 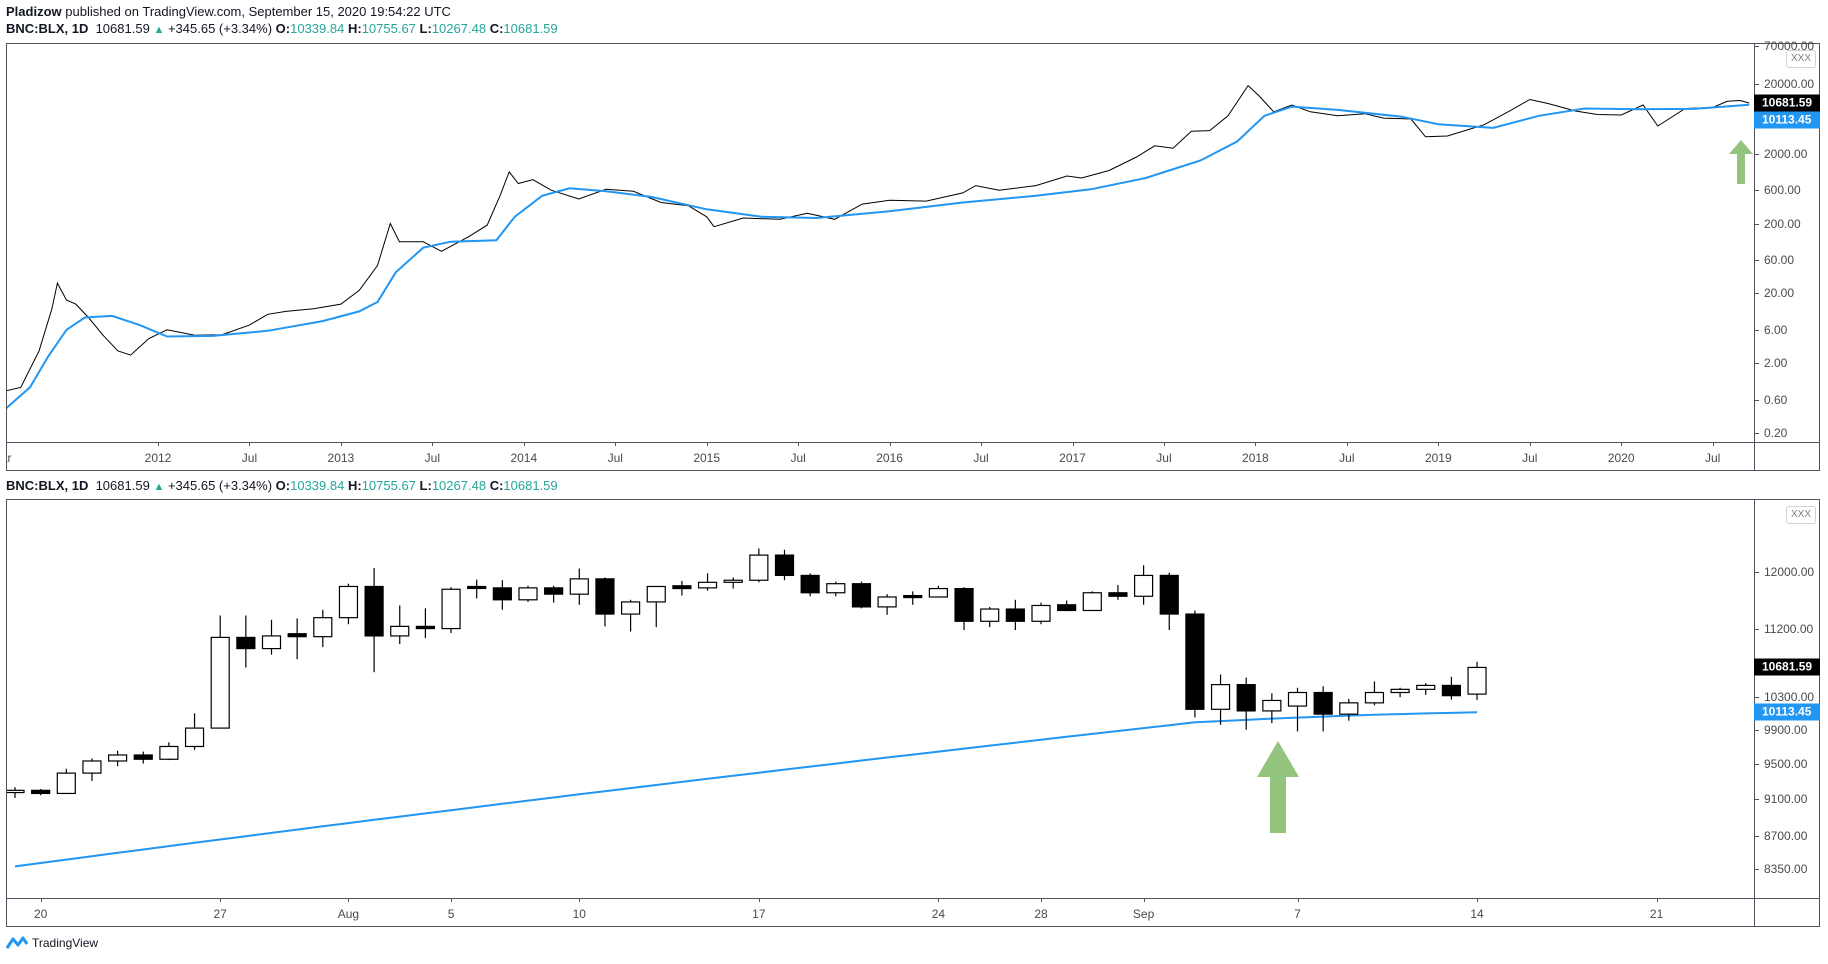 What do you see at coordinates (47, 28) in the screenshot?
I see `symbol-label: BNC:BLX, 1D` at bounding box center [47, 28].